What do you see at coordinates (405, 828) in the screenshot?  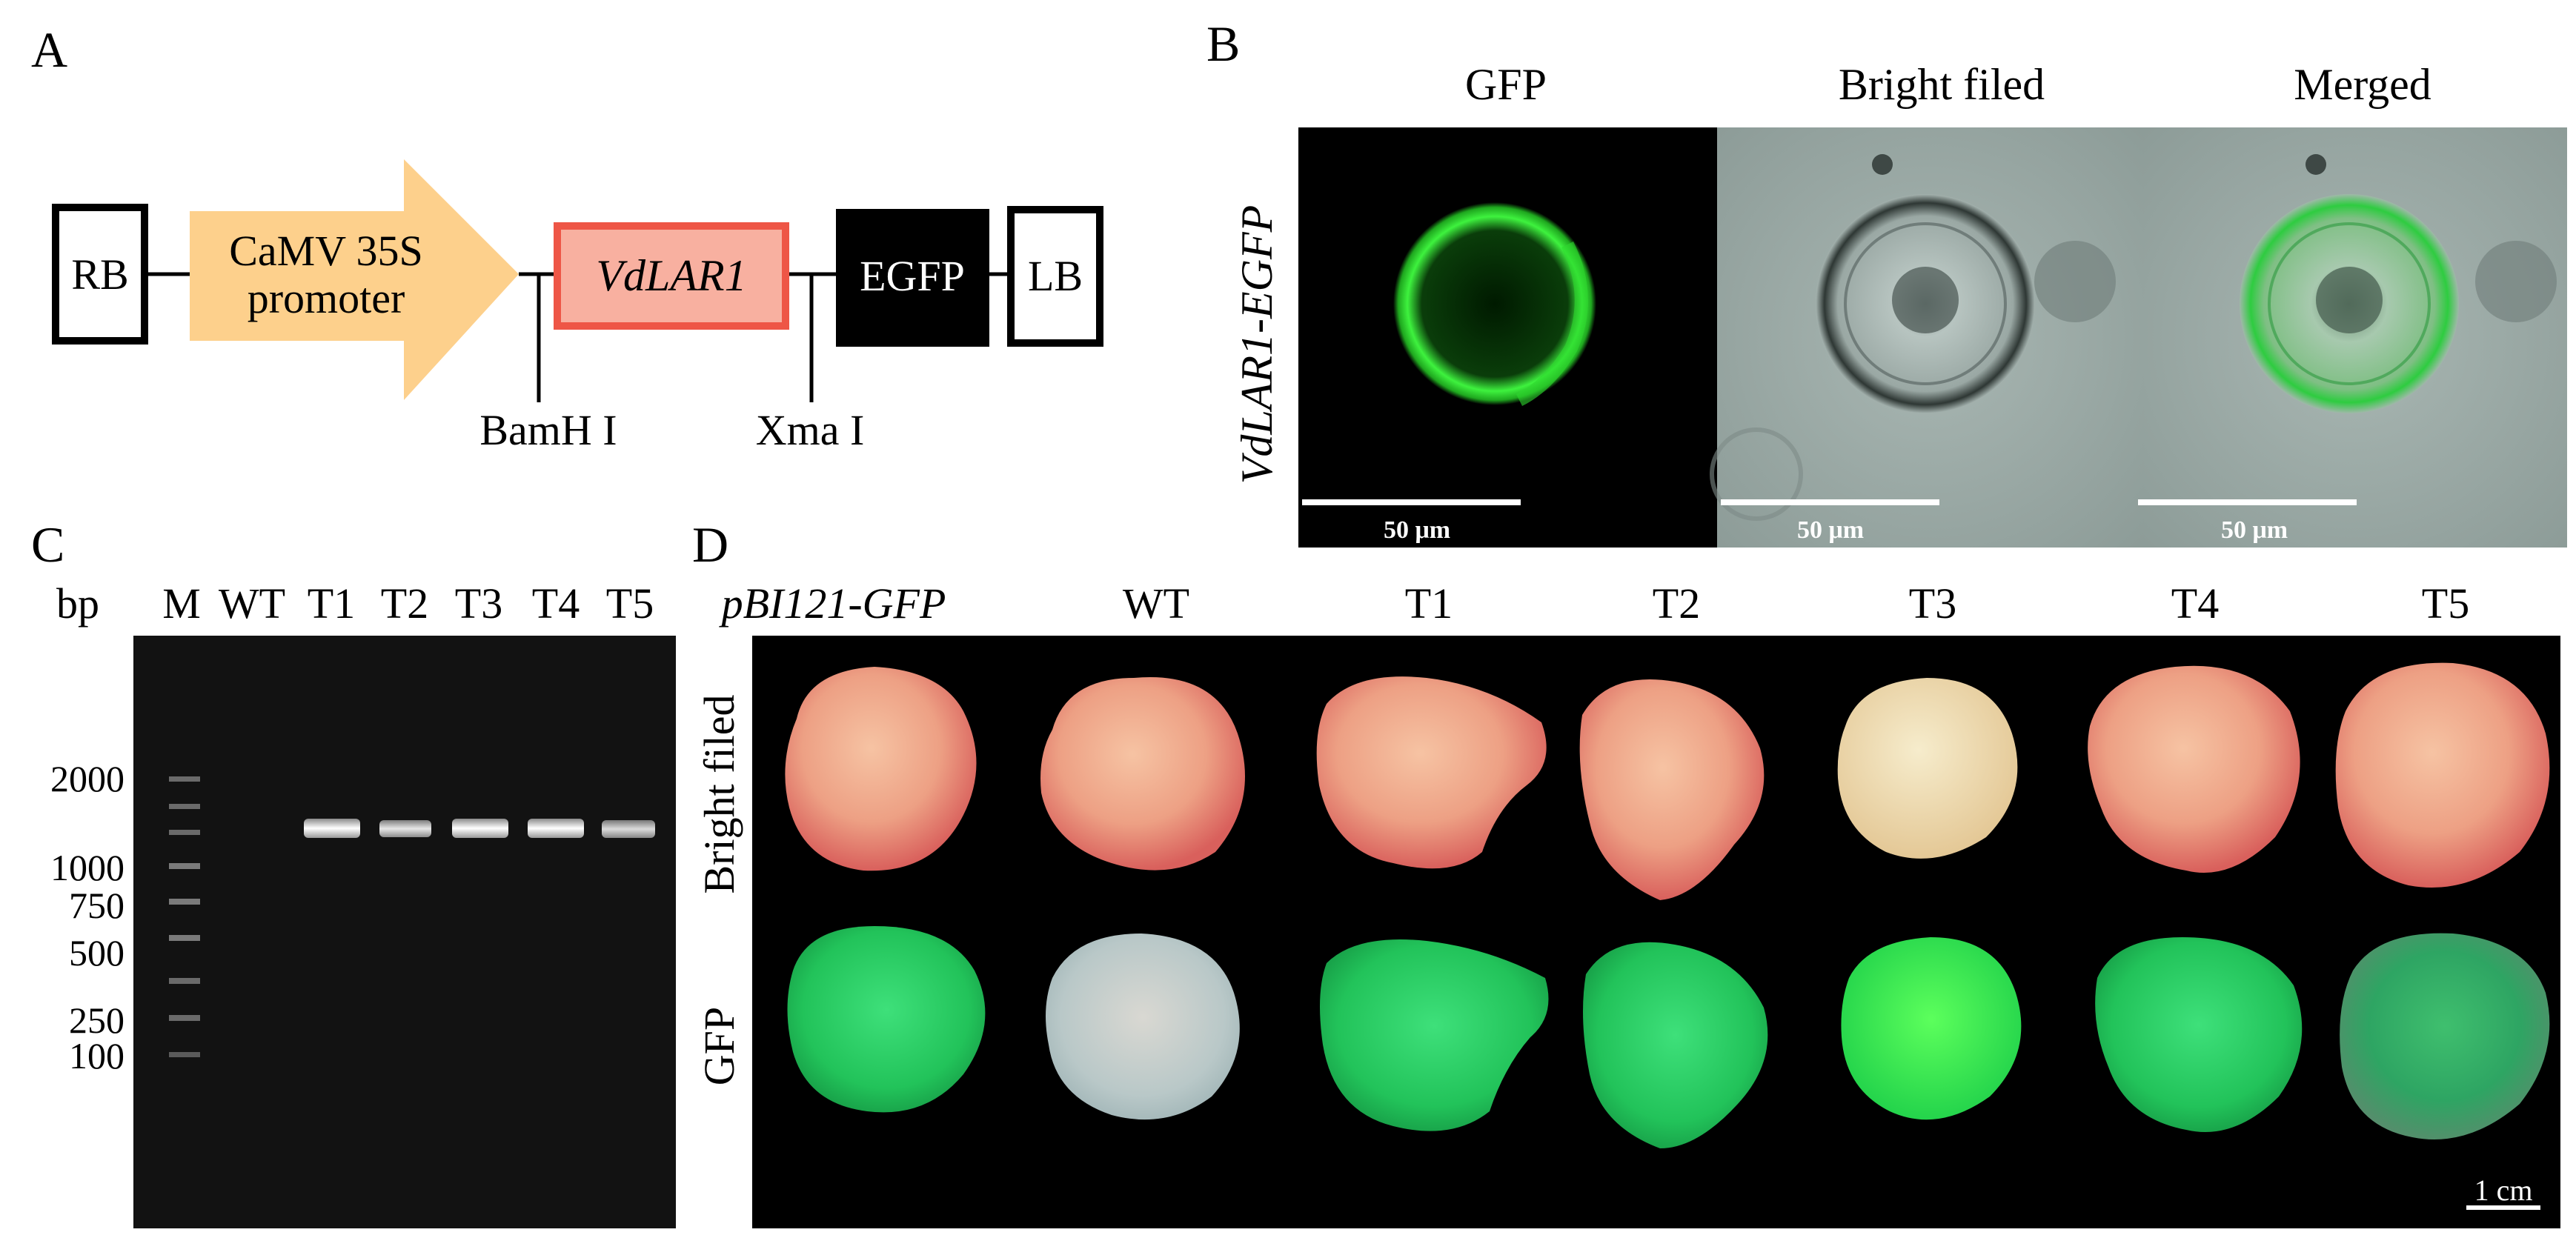 I see `band-t2` at bounding box center [405, 828].